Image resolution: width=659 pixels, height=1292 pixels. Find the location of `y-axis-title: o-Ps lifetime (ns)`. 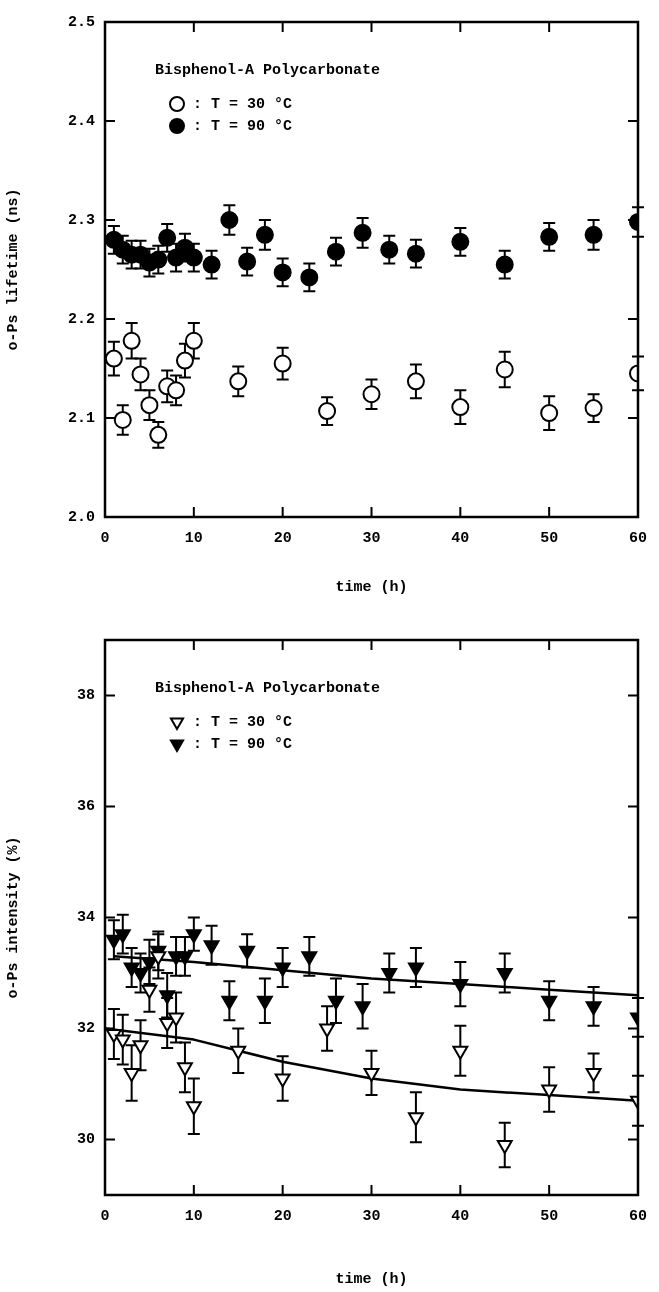

y-axis-title: o-Ps lifetime (ns) is located at coordinates (13, 269).